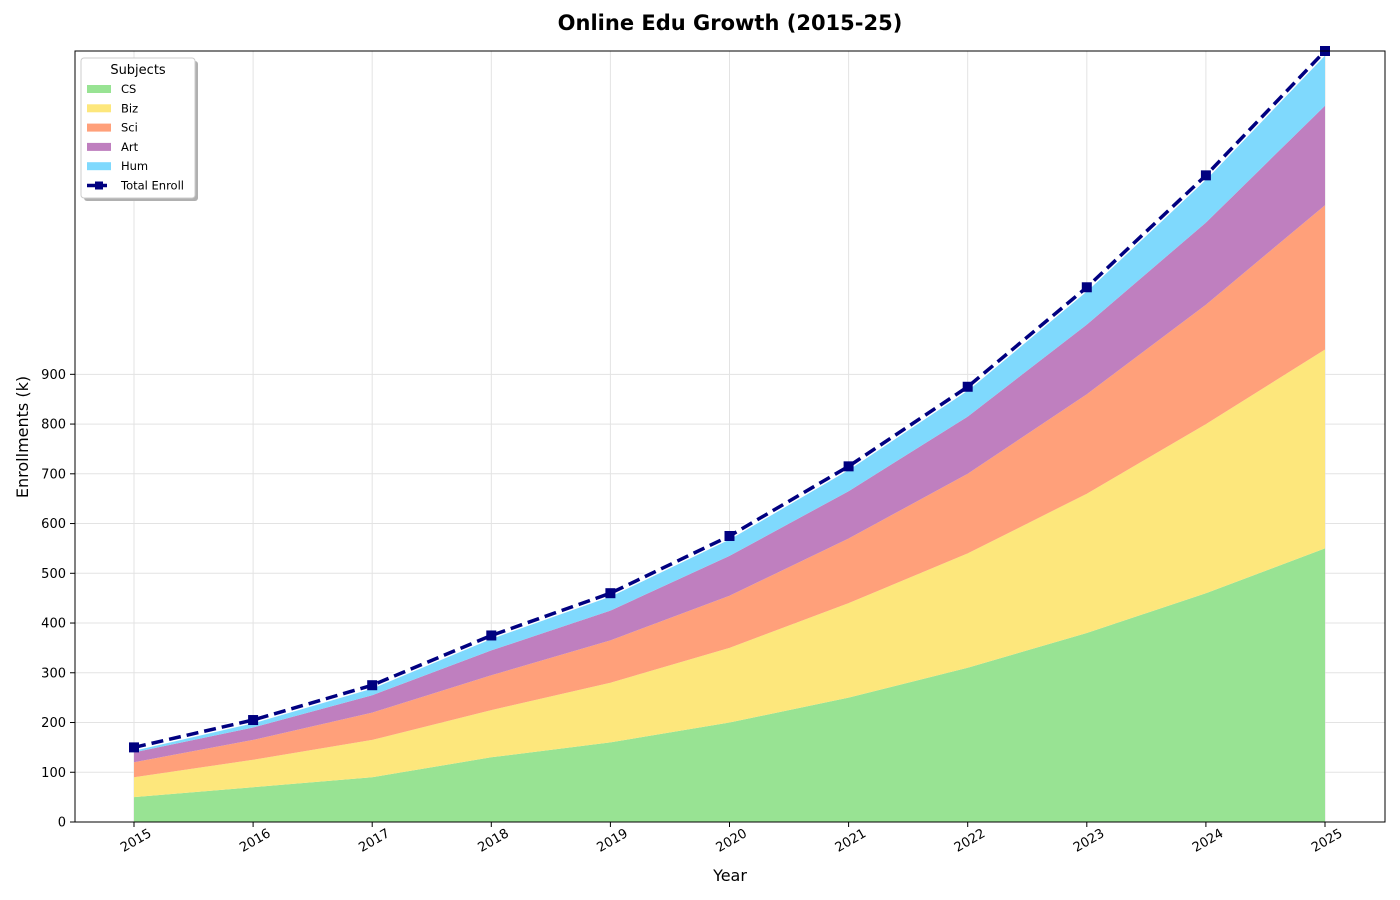  Describe the element at coordinates (129, 128) in the screenshot. I see `legend-label: Sci` at that location.